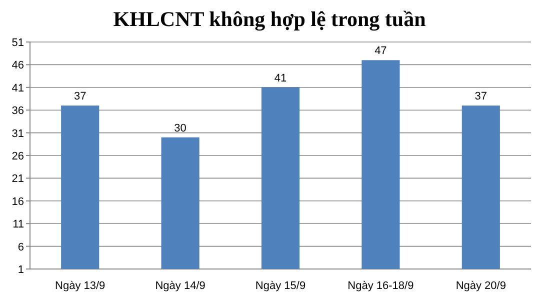 The height and width of the screenshot is (303, 539). Describe the element at coordinates (481, 286) in the screenshot. I see `x-tick-label: Ngày 20/9` at that location.